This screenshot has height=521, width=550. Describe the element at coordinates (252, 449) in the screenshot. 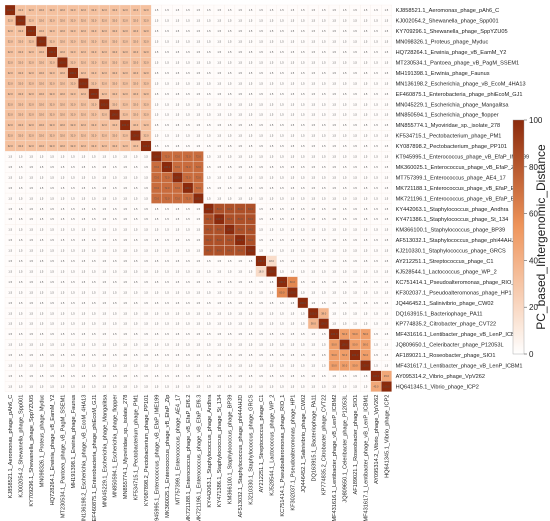

I see `column-label: KJ210330.1_Staphylococcus_phage_GRCS` at that location.